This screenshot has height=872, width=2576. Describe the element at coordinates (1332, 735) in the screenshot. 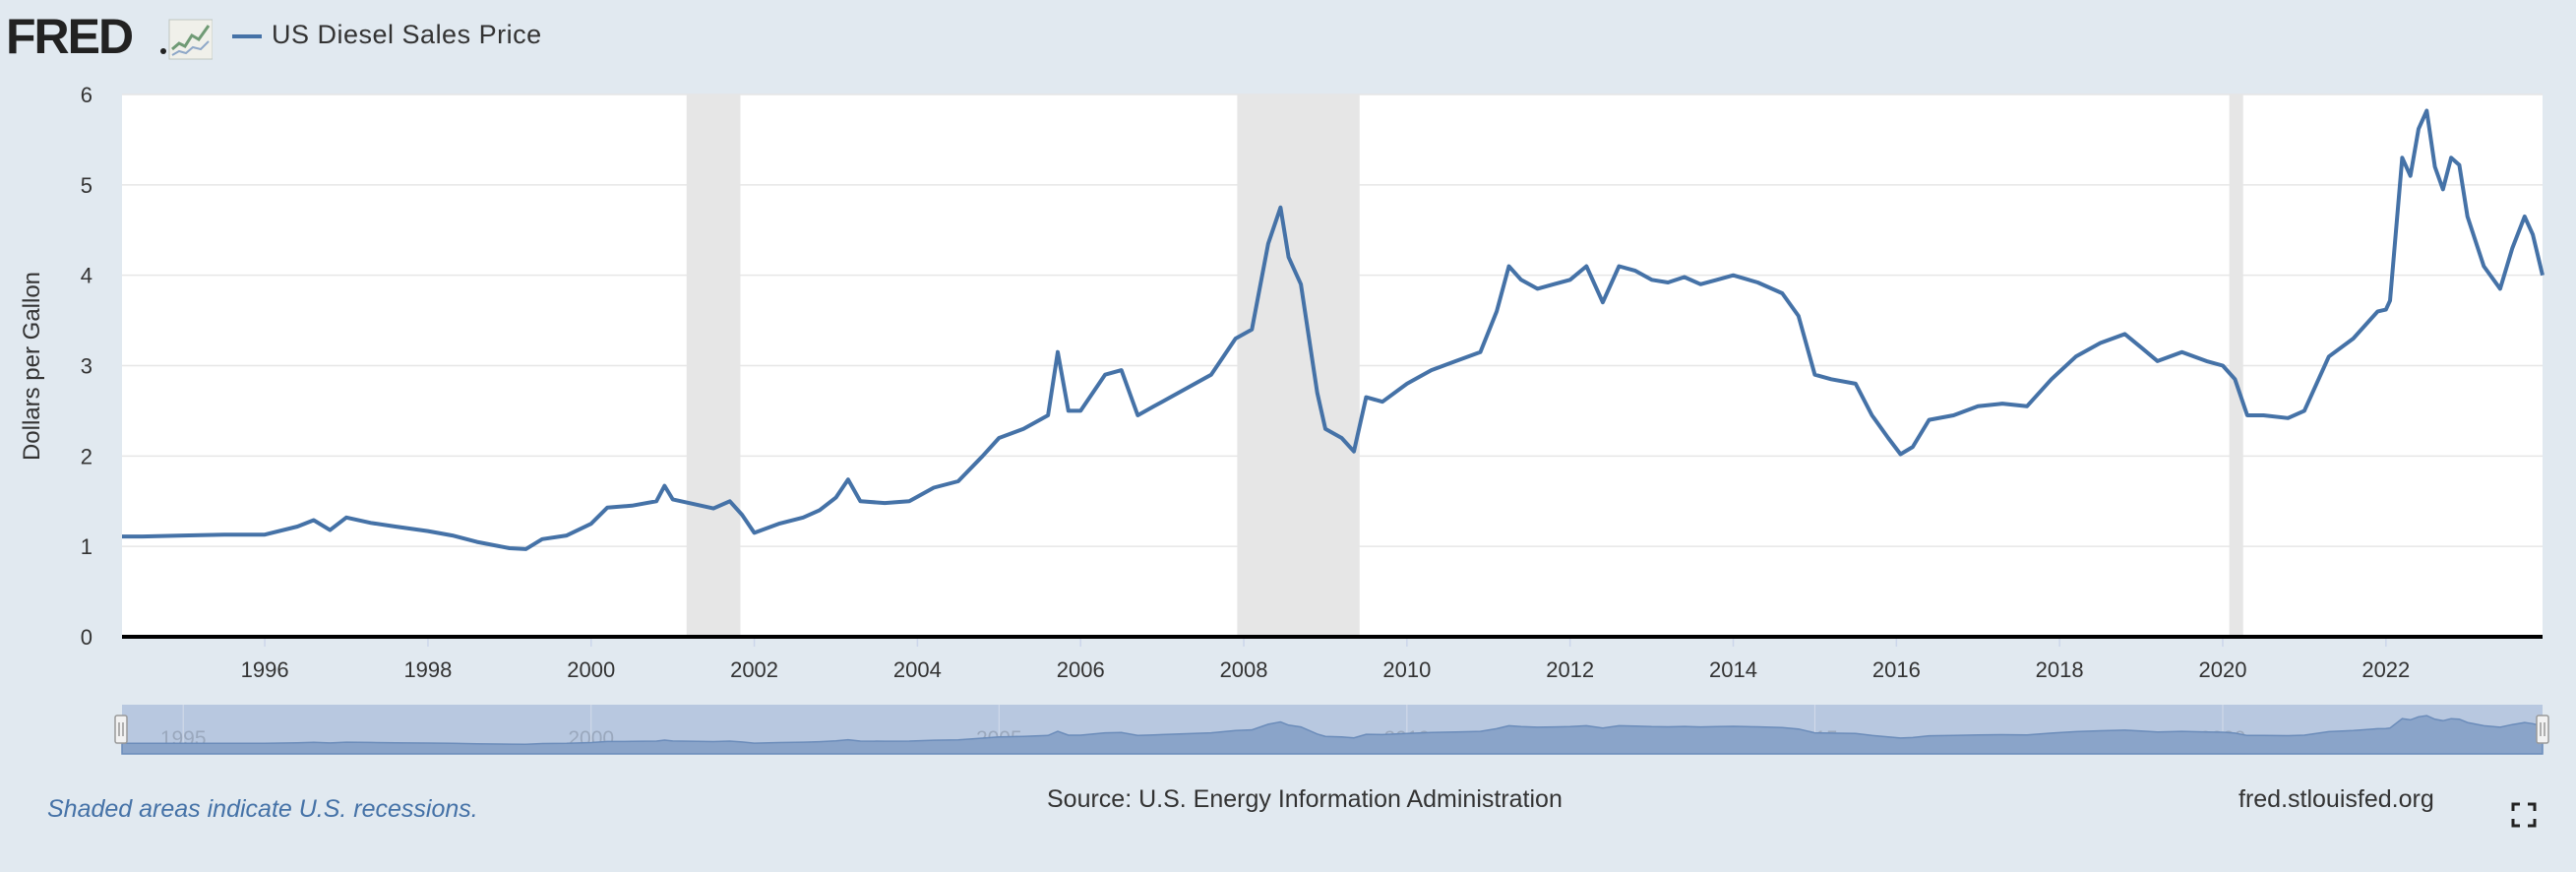

I see `navigator-series-area` at that location.